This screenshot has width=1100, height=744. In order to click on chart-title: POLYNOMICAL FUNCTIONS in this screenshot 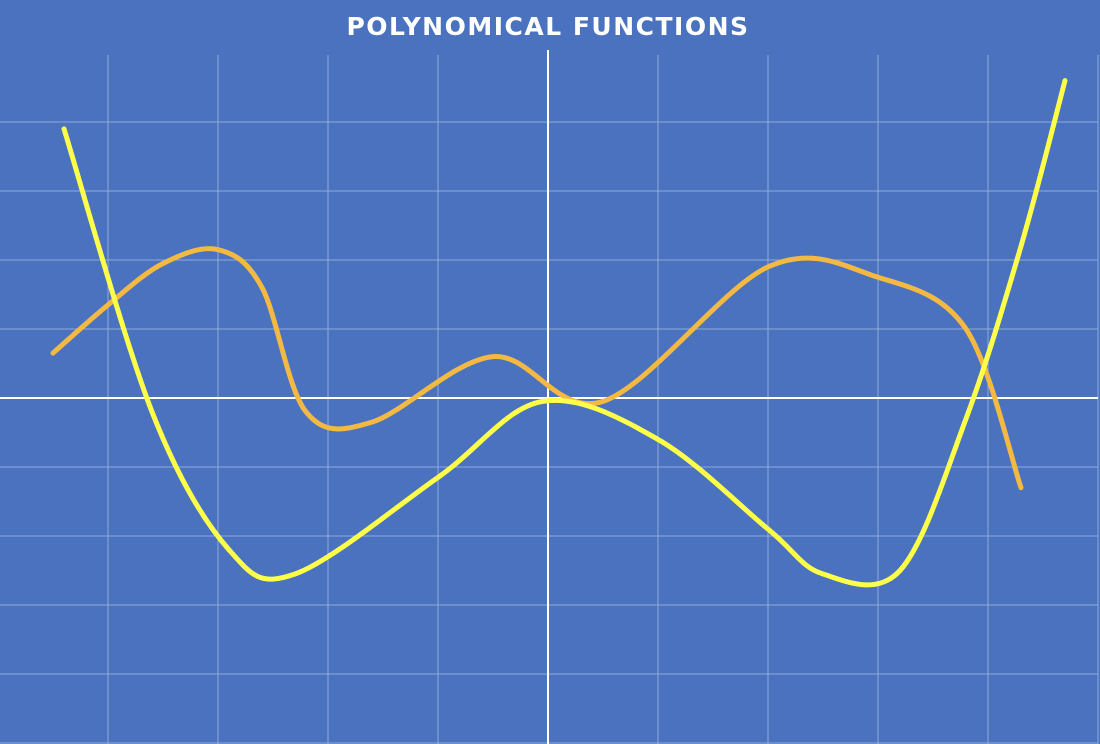, I will do `click(548, 26)`.